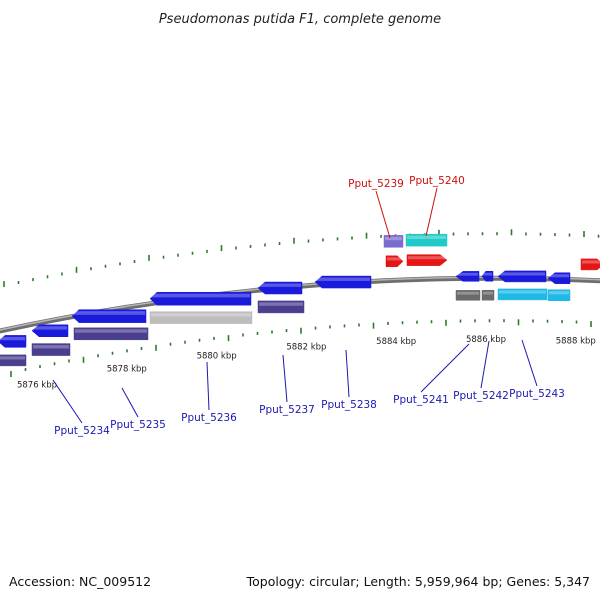  I want to click on coordinate-label: 5884 kbp, so click(396, 342).